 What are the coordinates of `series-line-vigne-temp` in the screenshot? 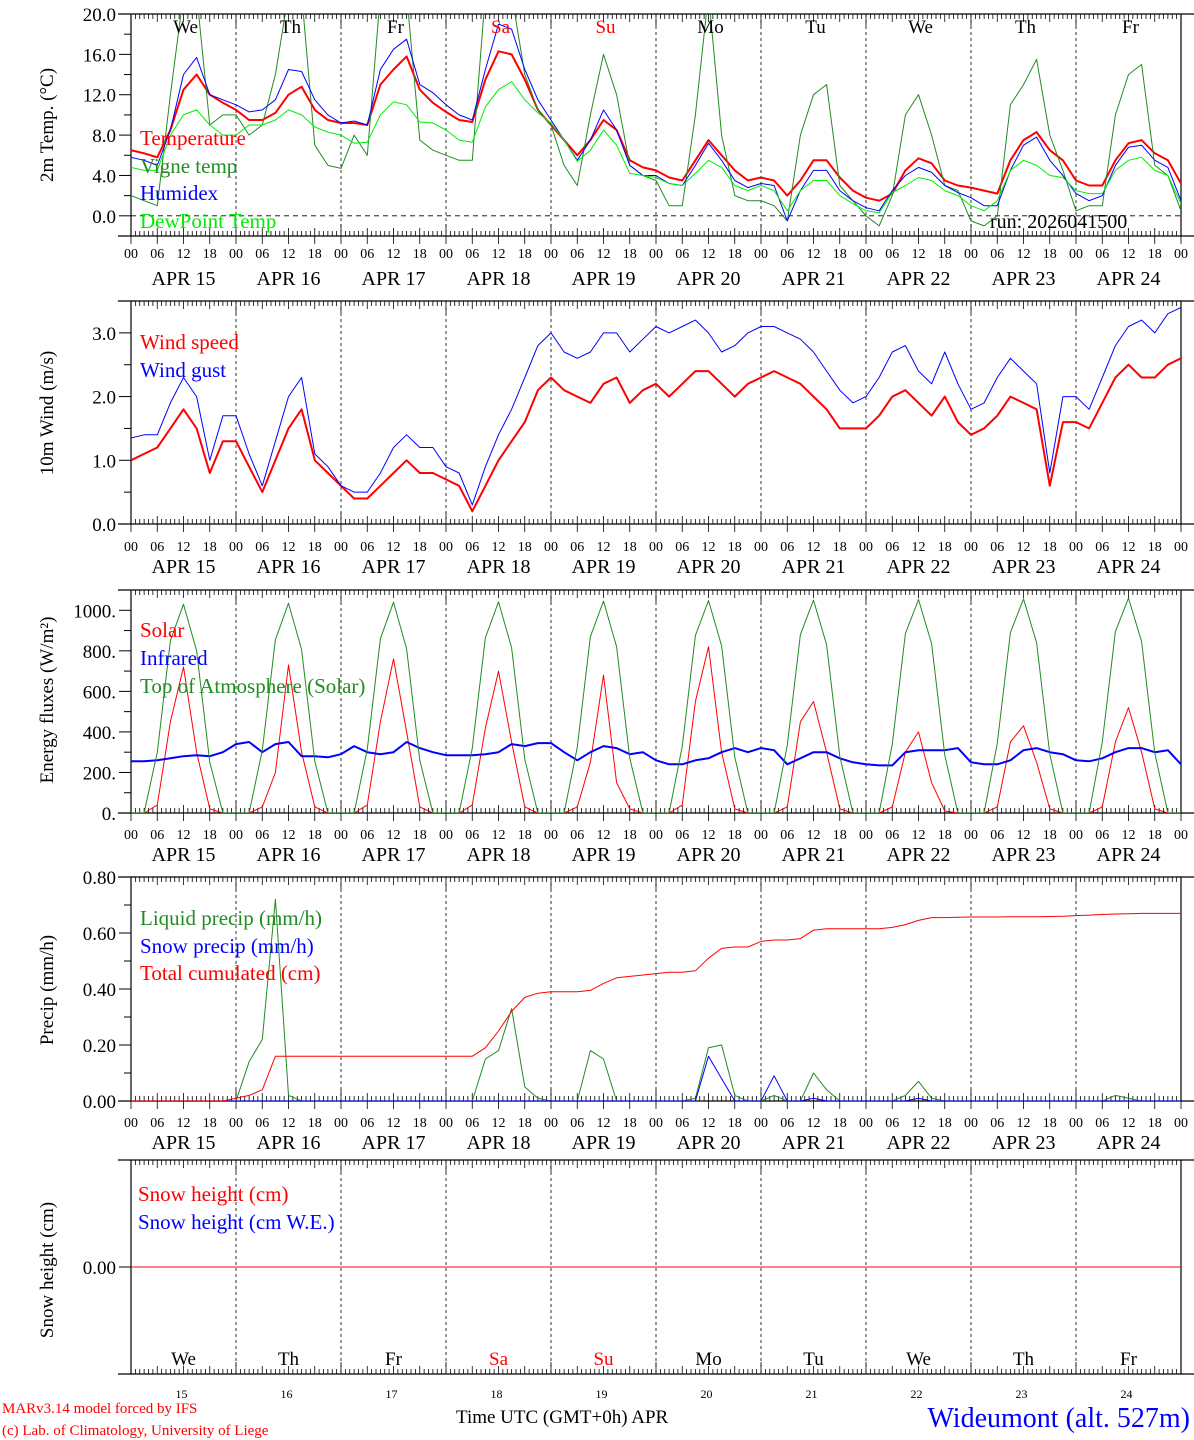 It's located at (656, 120).